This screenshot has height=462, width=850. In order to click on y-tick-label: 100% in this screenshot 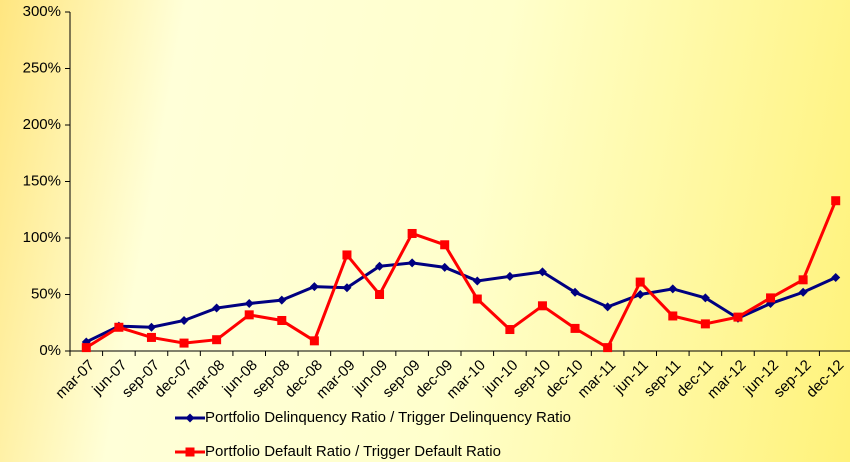, I will do `click(42, 237)`.